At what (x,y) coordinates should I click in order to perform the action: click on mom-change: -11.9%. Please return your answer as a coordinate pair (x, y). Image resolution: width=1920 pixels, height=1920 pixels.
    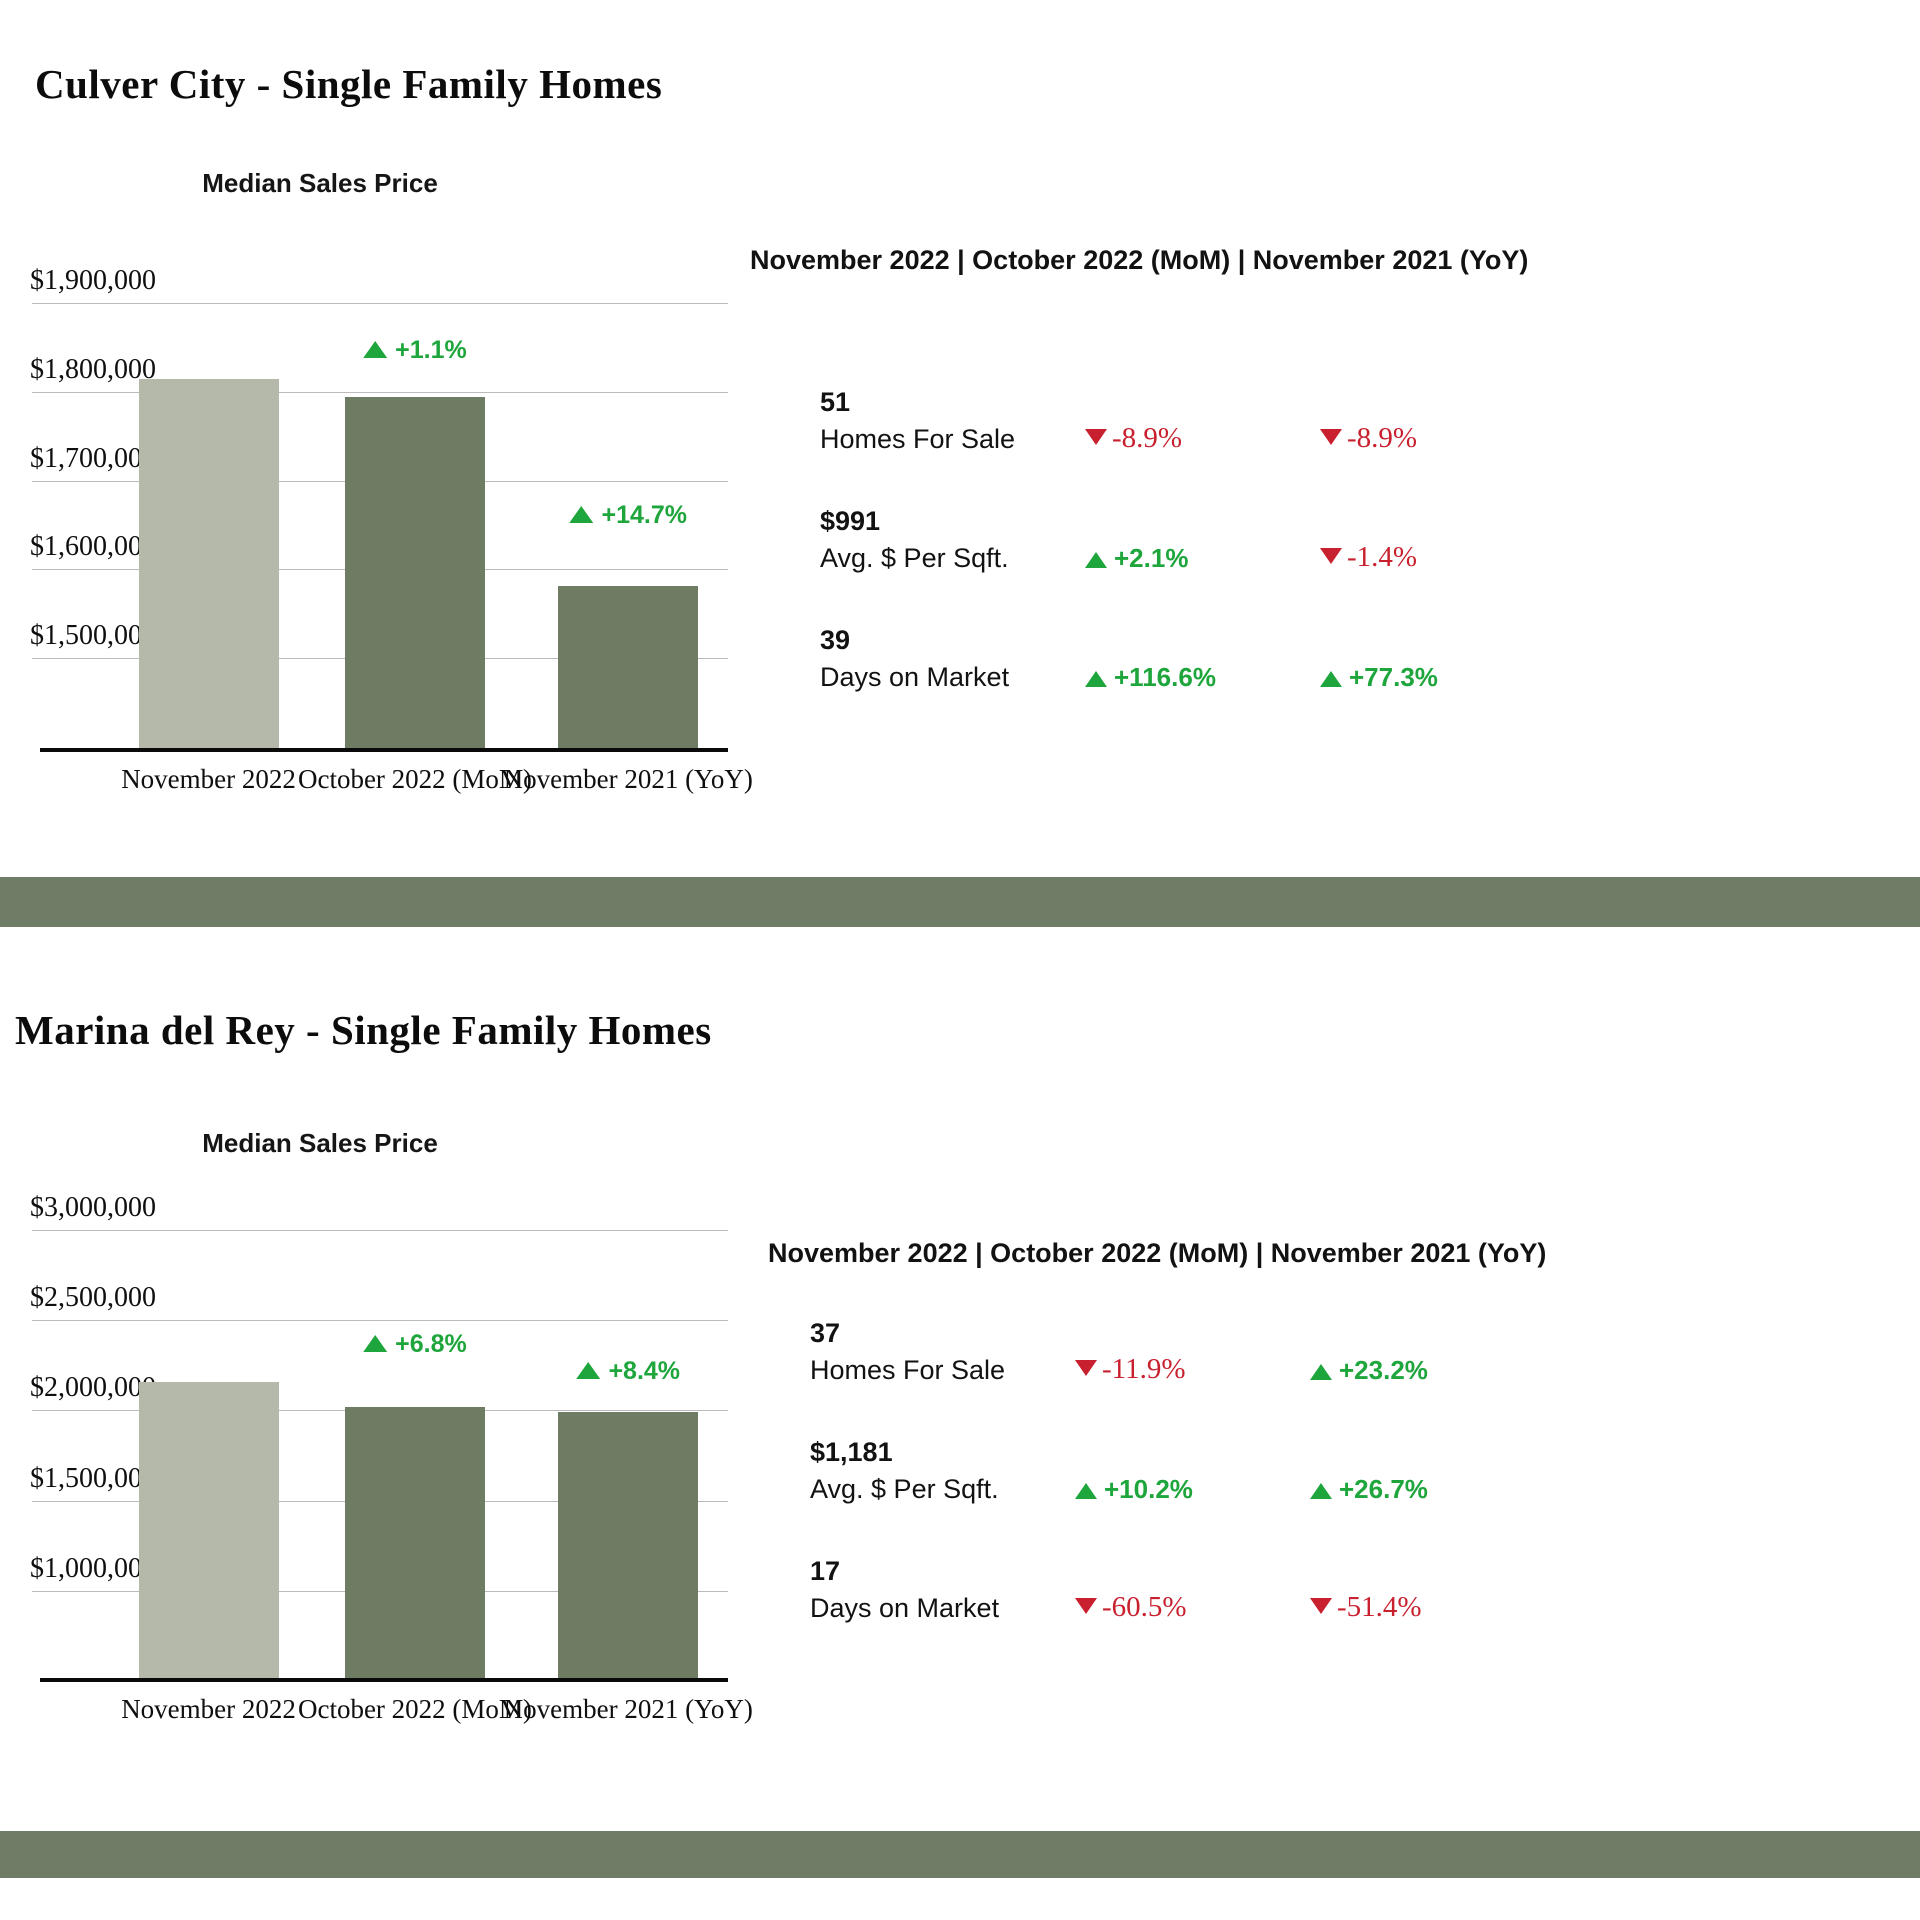
    Looking at the image, I should click on (1192, 1371).